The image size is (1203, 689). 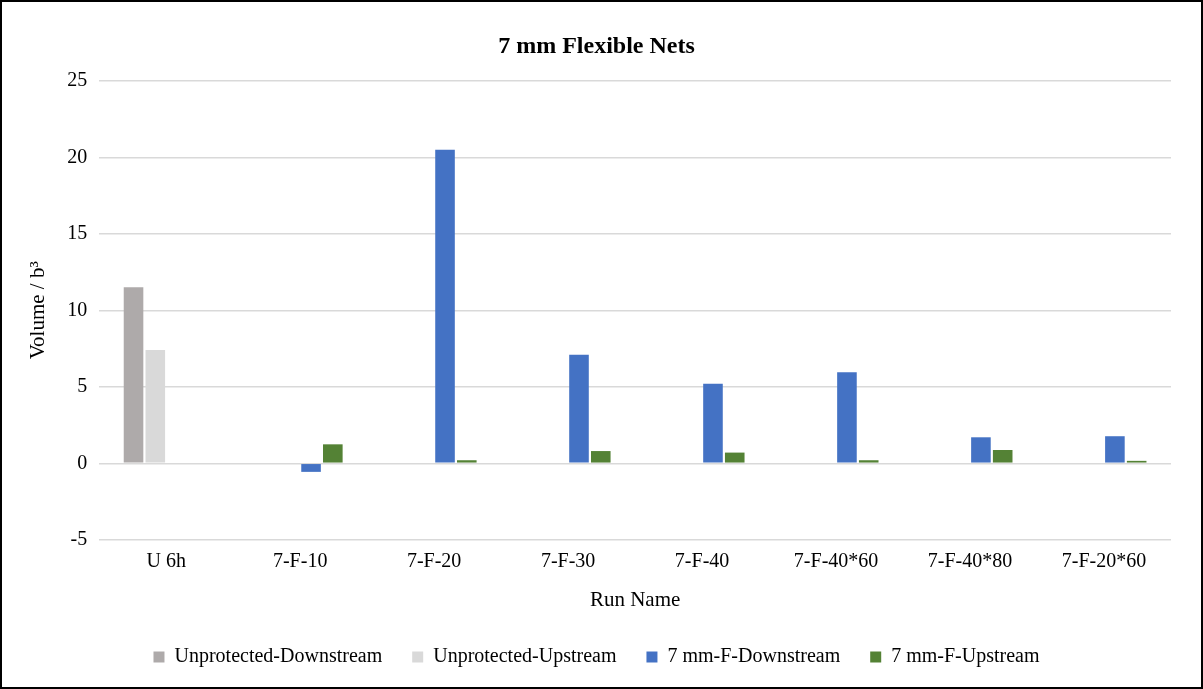 I want to click on y-axis-title: Volume / b³, so click(x=37, y=310).